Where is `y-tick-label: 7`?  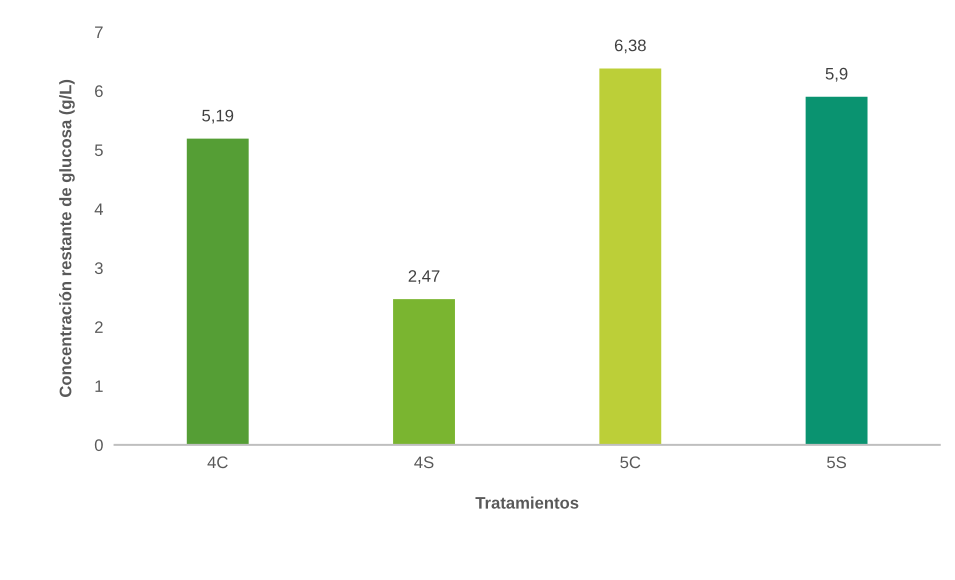 y-tick-label: 7 is located at coordinates (99, 32).